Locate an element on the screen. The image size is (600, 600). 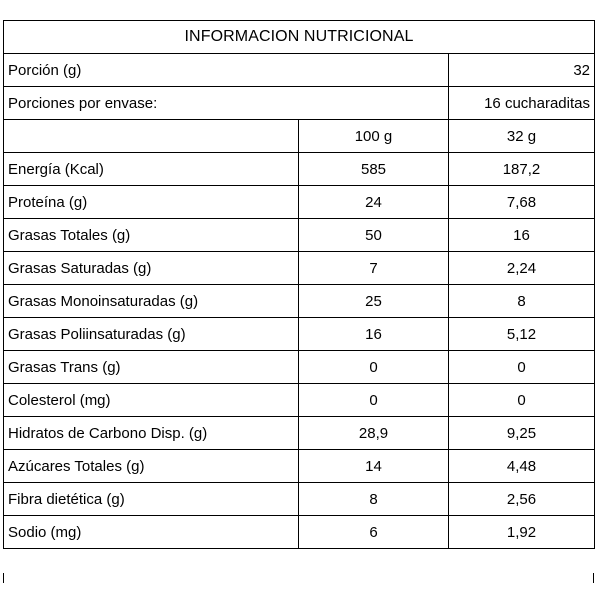
table-row: Grasas Monoinsaturadas (g) 25 8 is located at coordinates (299, 301).